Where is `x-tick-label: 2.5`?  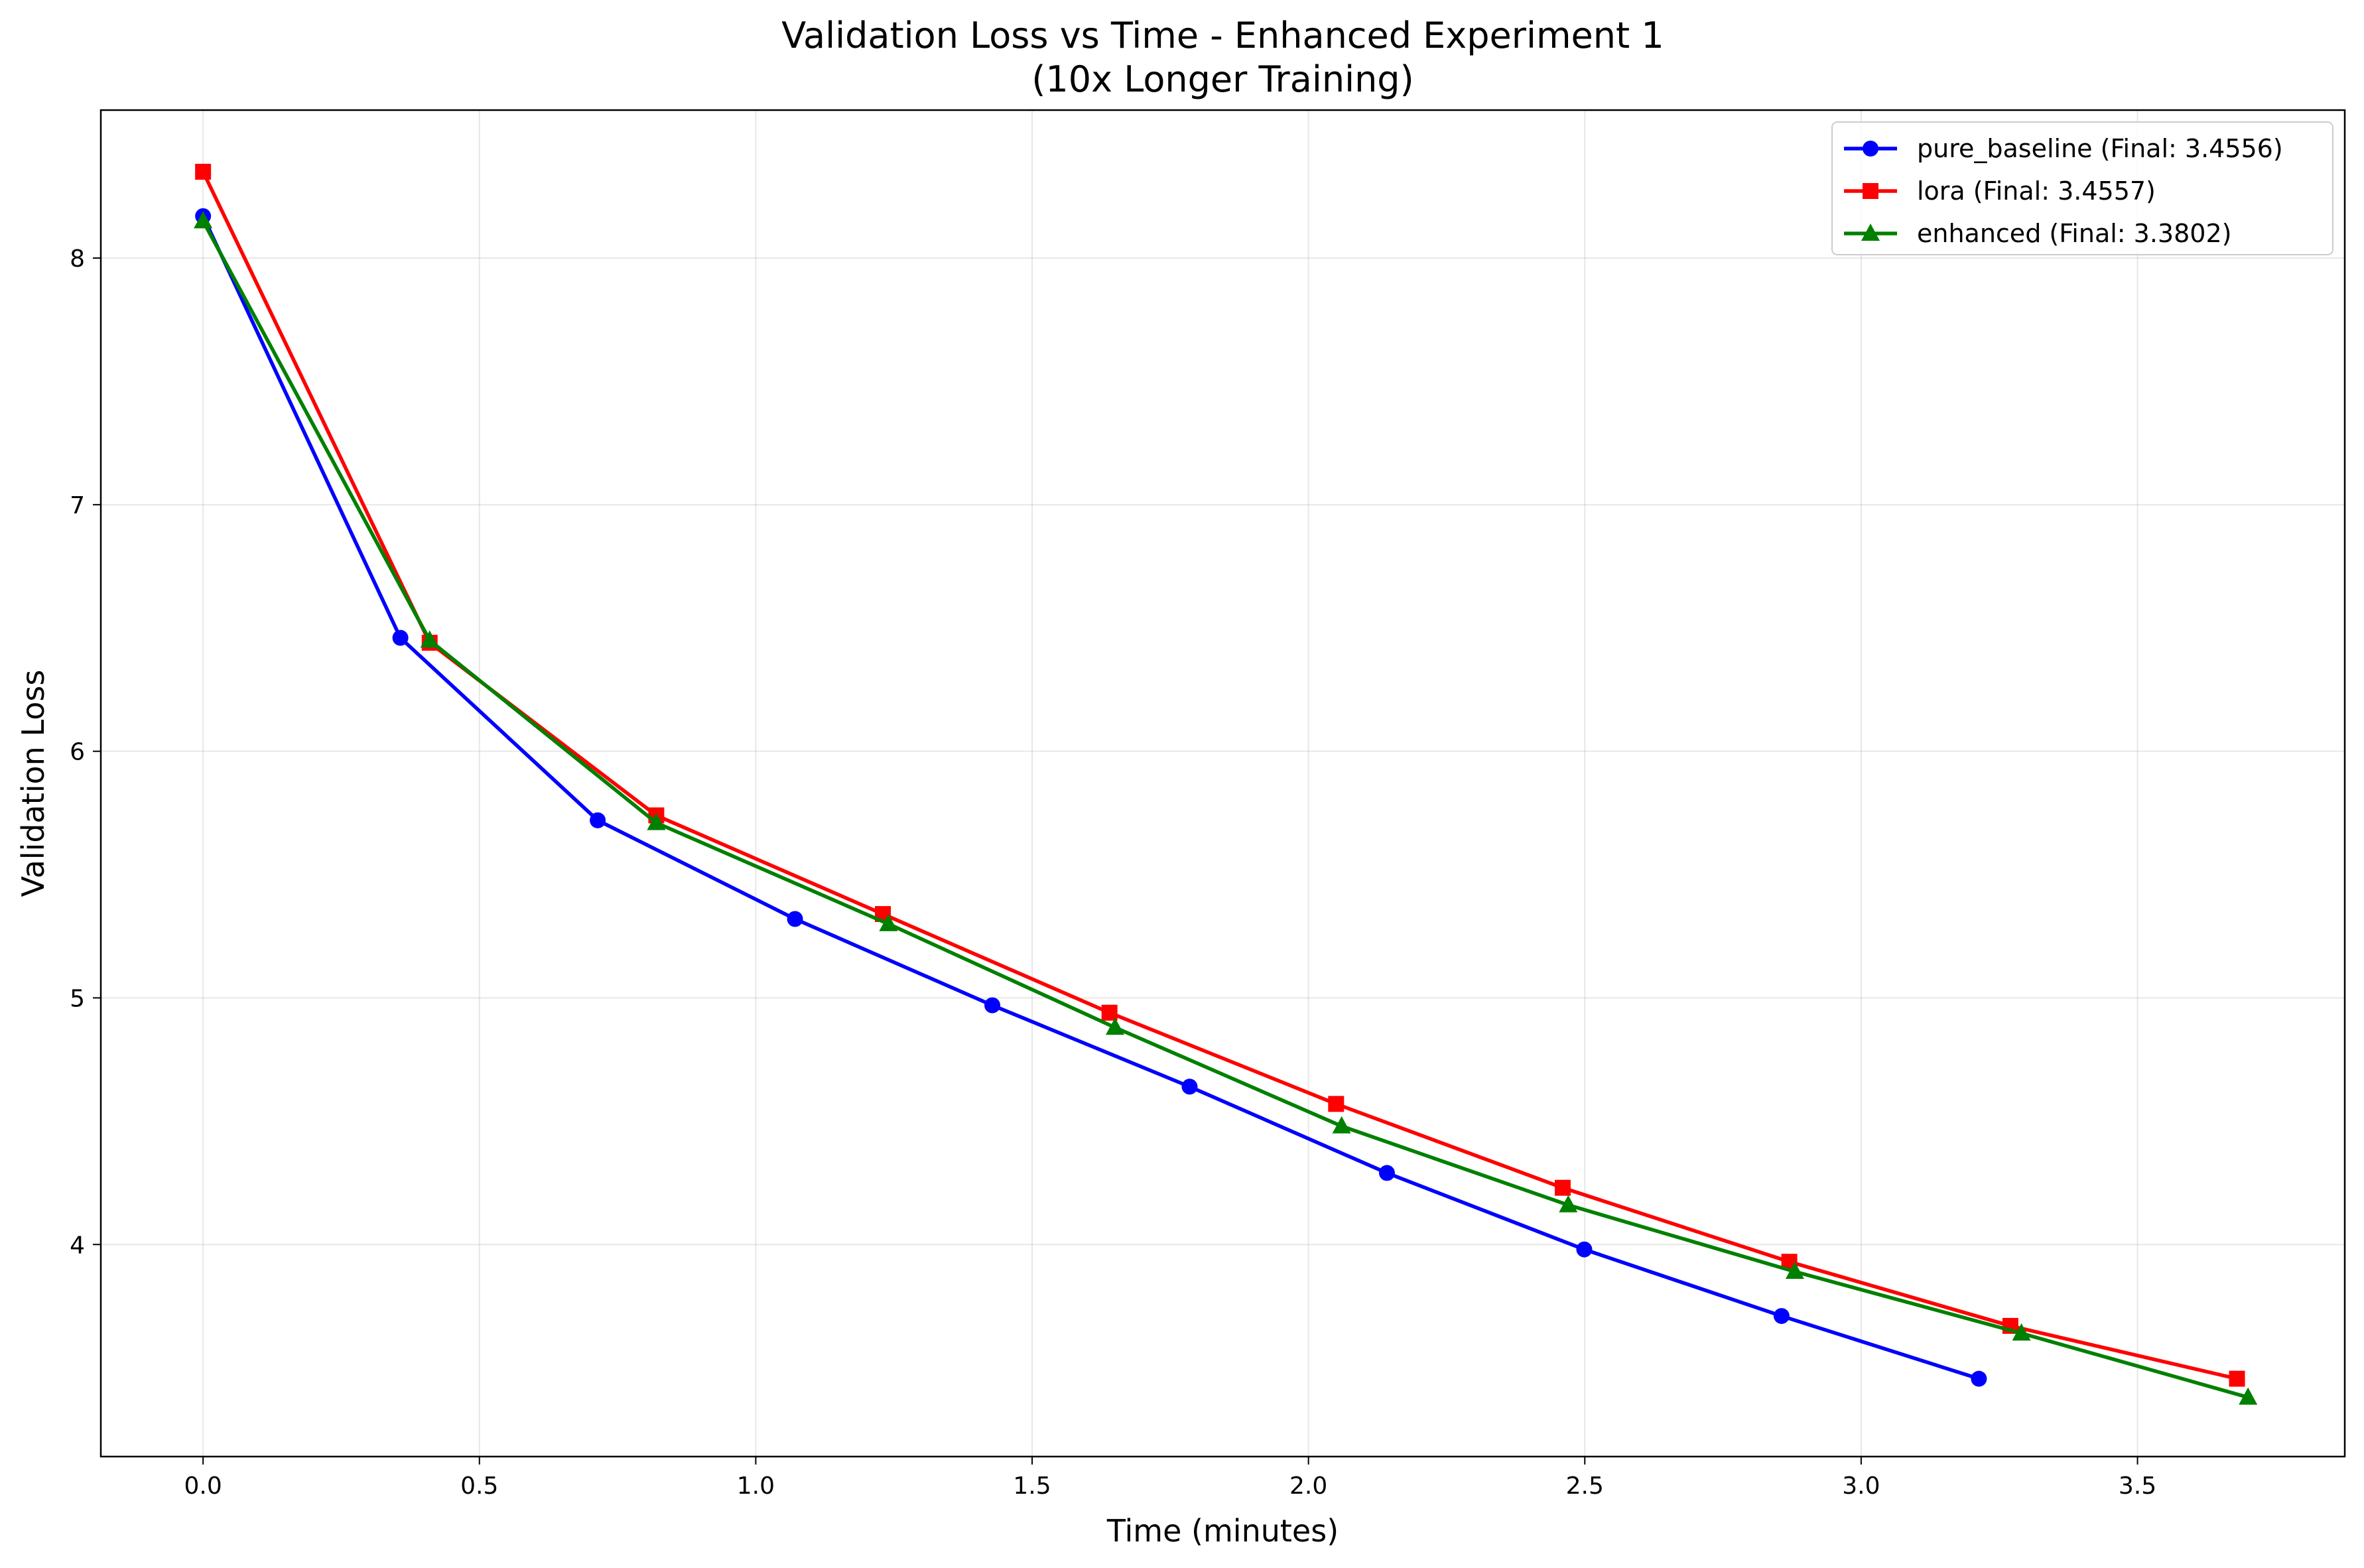
x-tick-label: 2.5 is located at coordinates (1585, 1486).